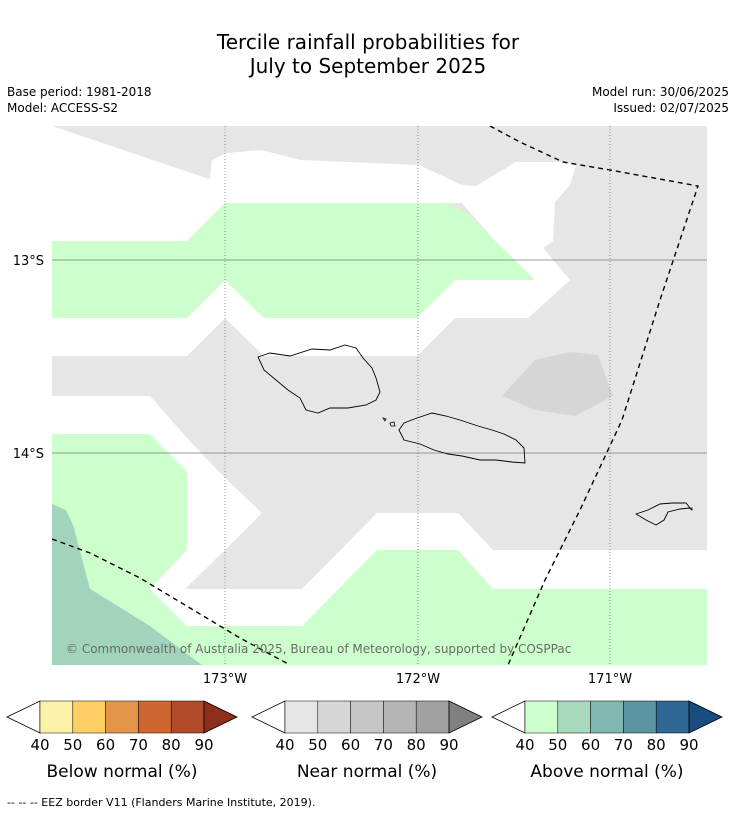 This screenshot has width=736, height=816. I want to click on title-line-2: July to September 2025, so click(368, 66).